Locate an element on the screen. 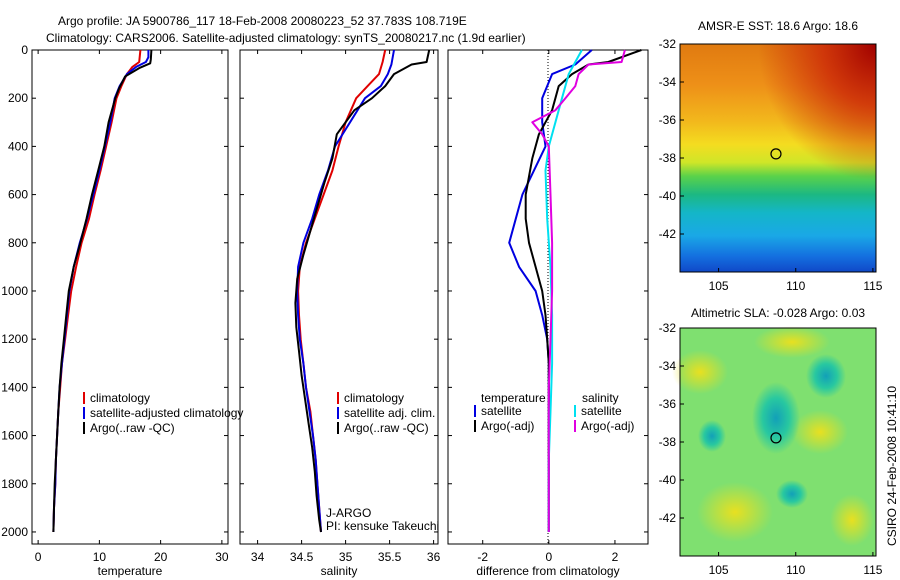  legend-label-salinity-satellite: satellite is located at coordinates (601, 411).